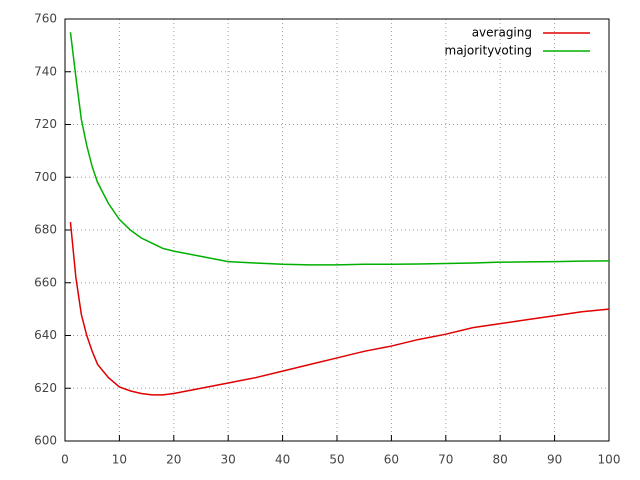 The height and width of the screenshot is (480, 640). I want to click on y-tick-label: 720, so click(45, 124).